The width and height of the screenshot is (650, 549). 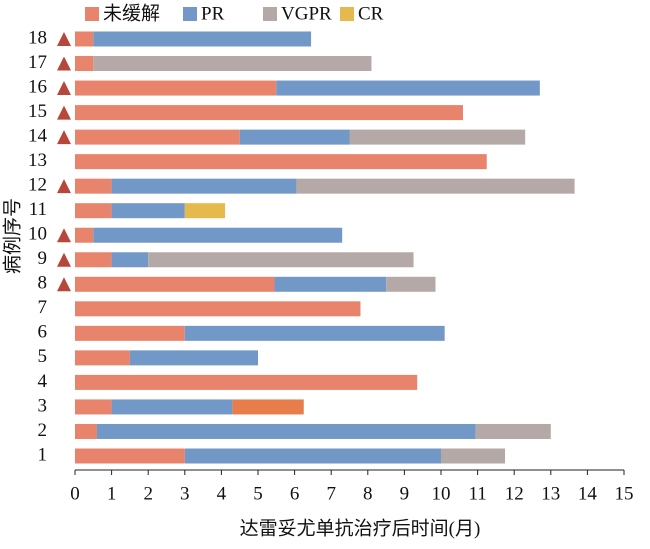 What do you see at coordinates (37, 62) in the screenshot?
I see `y-tick-label: 17` at bounding box center [37, 62].